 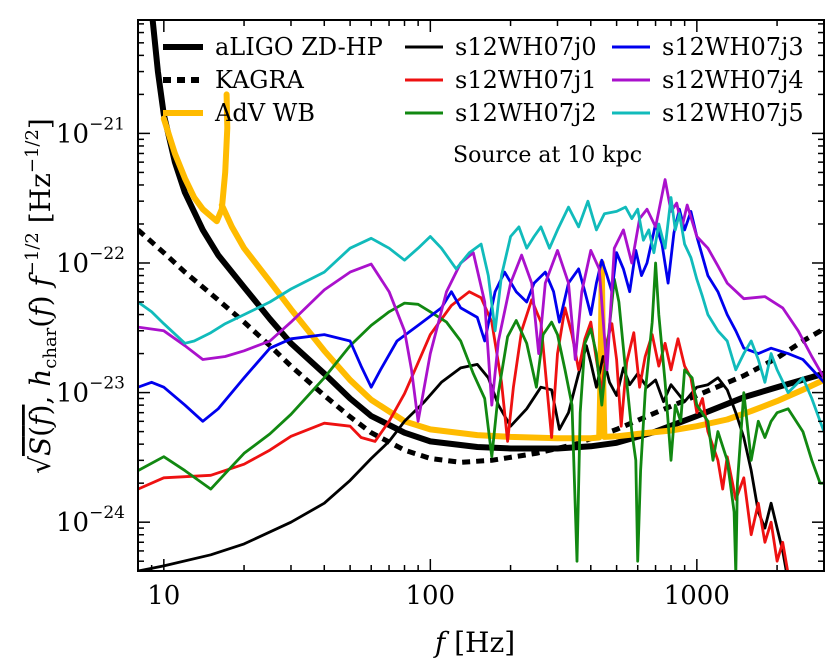 I want to click on legend-label-s12wh07j2: s12WH07j2, so click(x=526, y=113).